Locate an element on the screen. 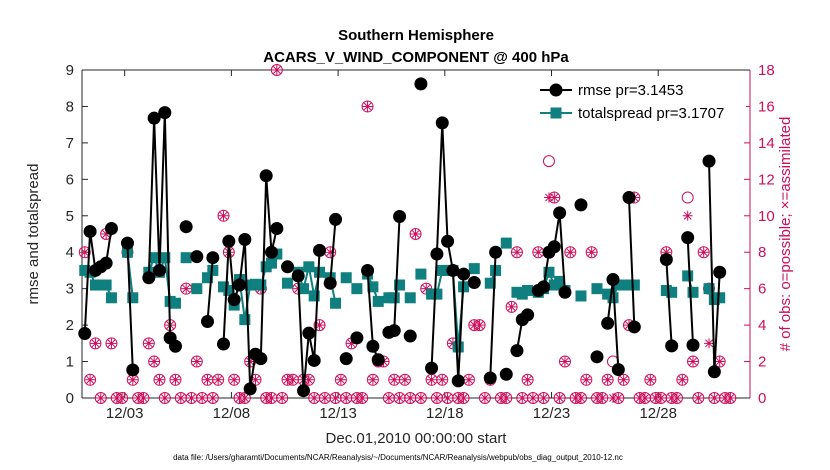 Image resolution: width=830 pixels, height=470 pixels. y-right-tick-label: 6 is located at coordinates (762, 289).